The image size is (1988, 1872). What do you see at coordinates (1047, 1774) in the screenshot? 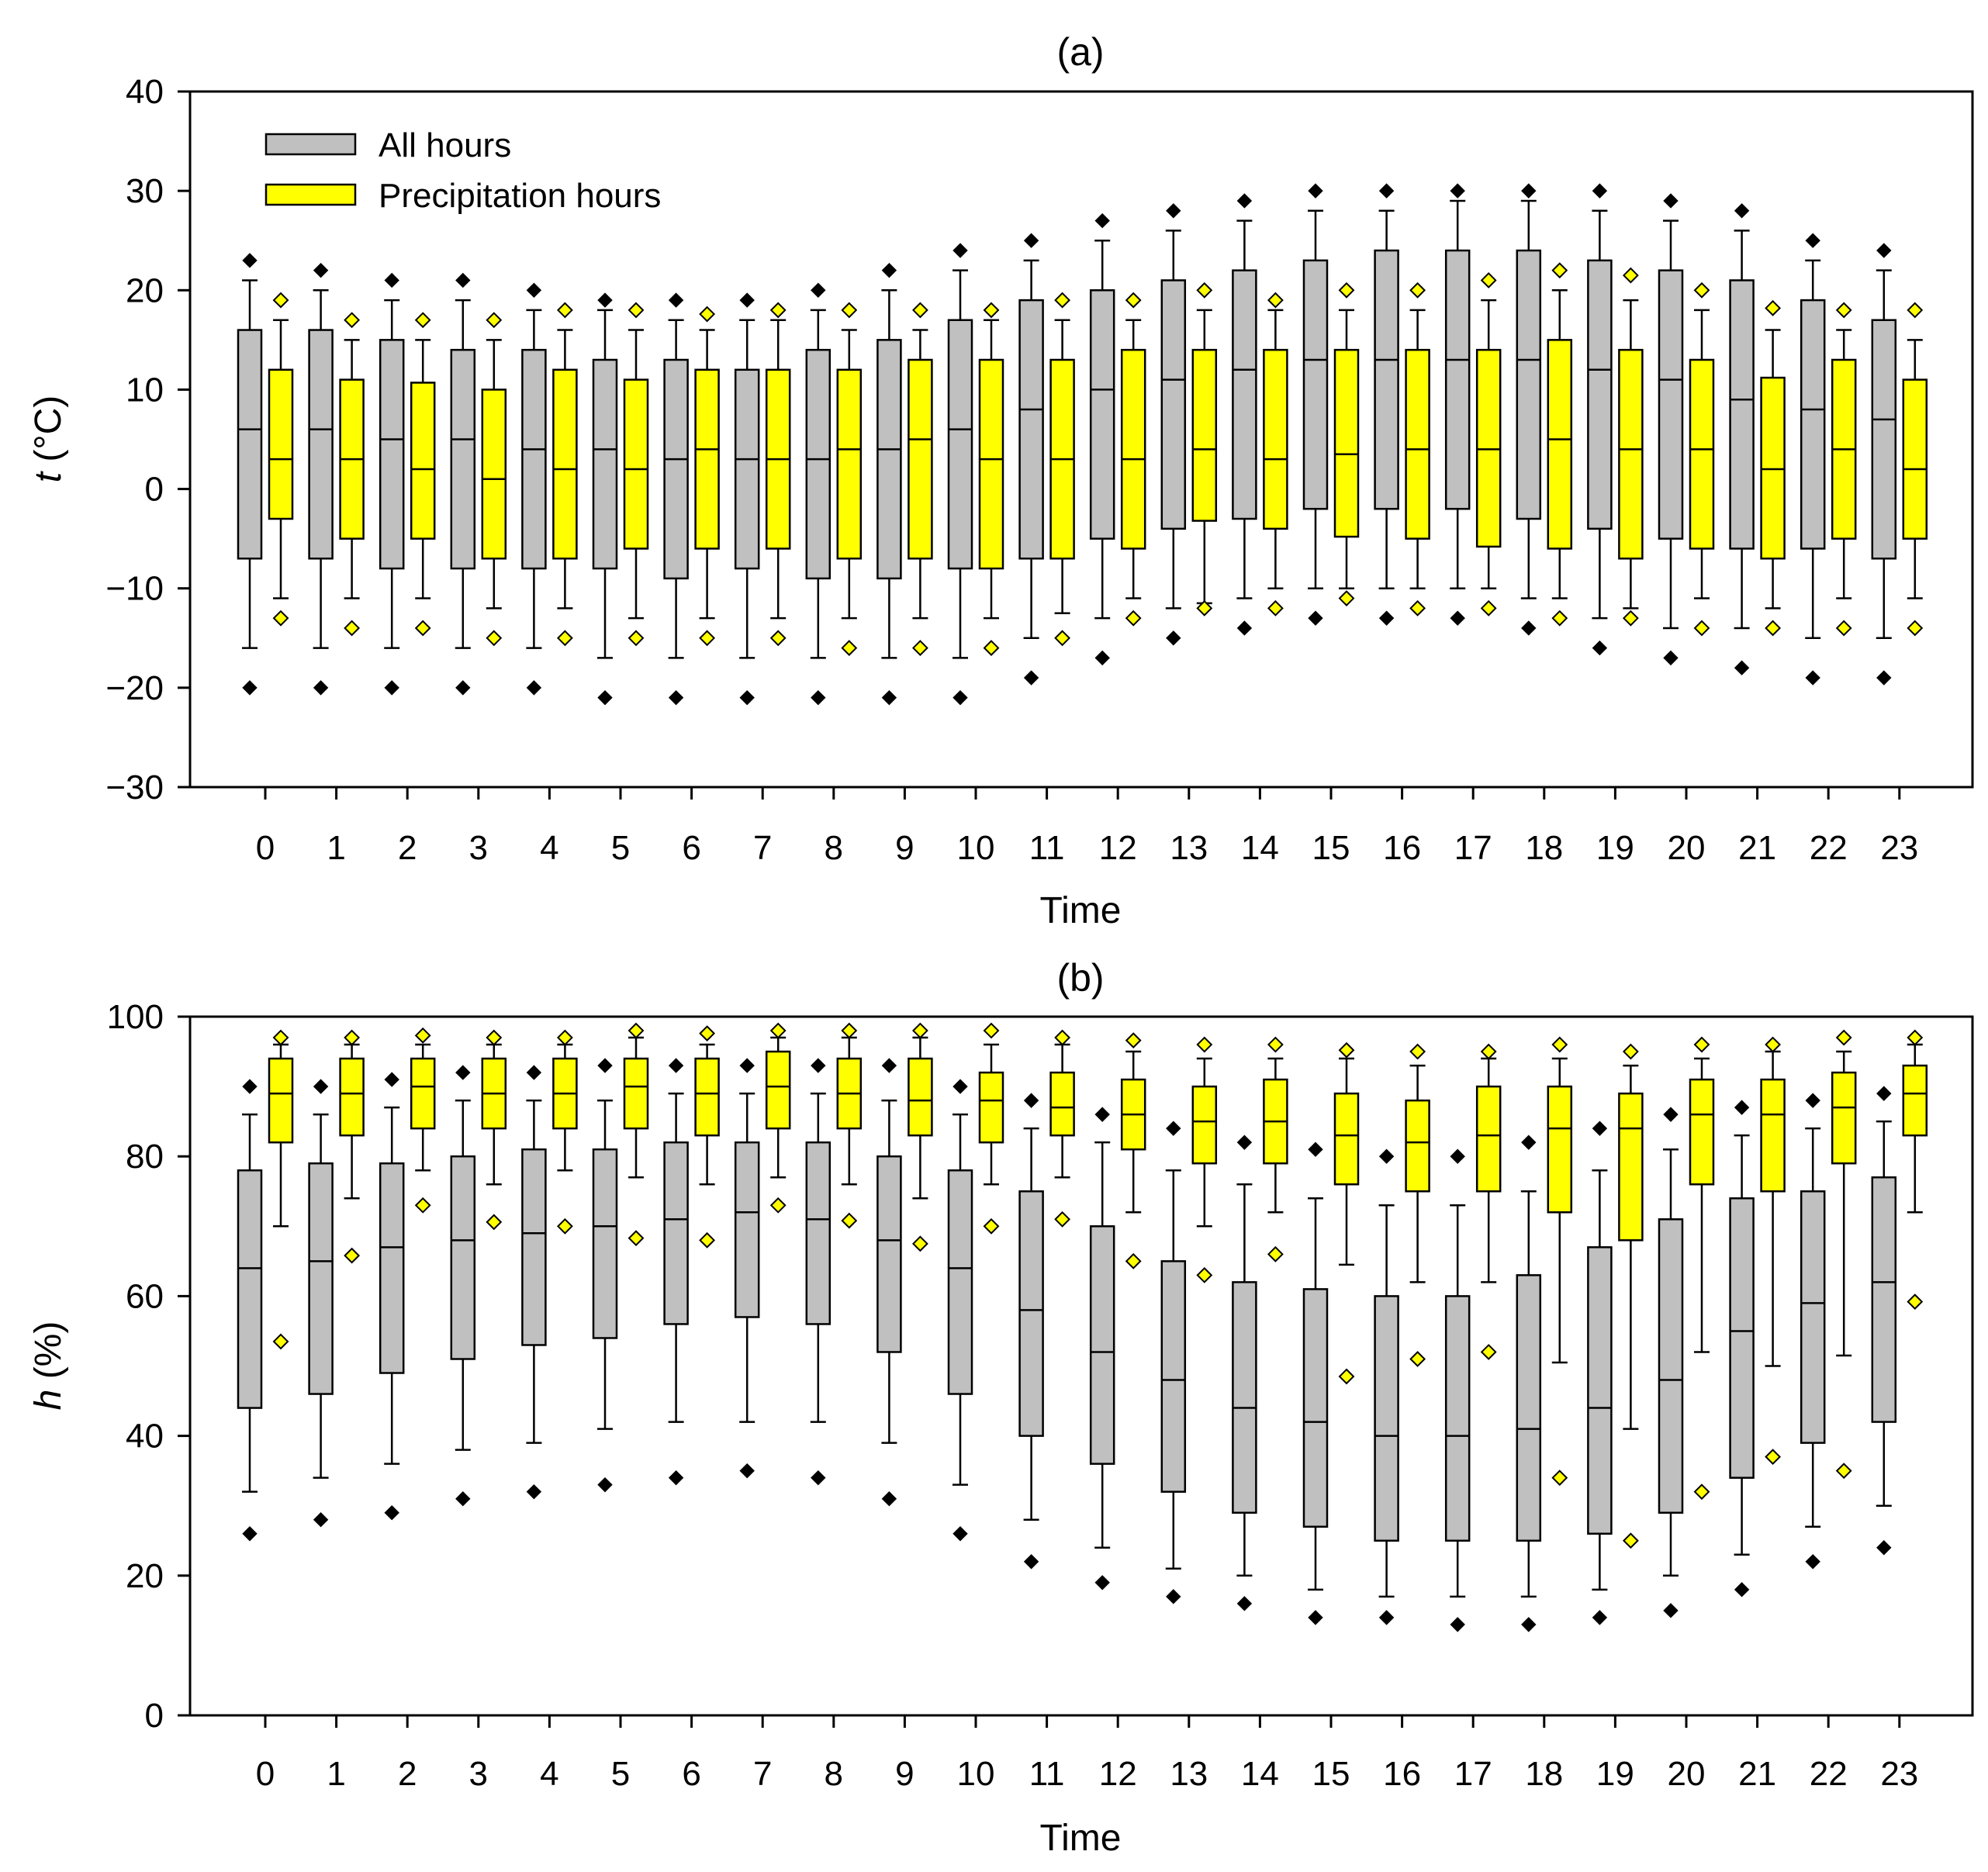
I see `panel-b-x-tick-label: 11` at bounding box center [1047, 1774].